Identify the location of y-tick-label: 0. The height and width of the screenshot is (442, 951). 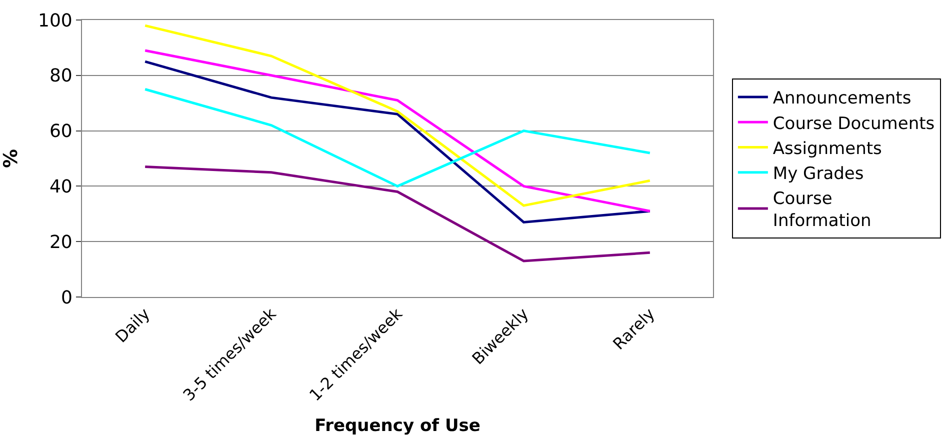
(66, 297).